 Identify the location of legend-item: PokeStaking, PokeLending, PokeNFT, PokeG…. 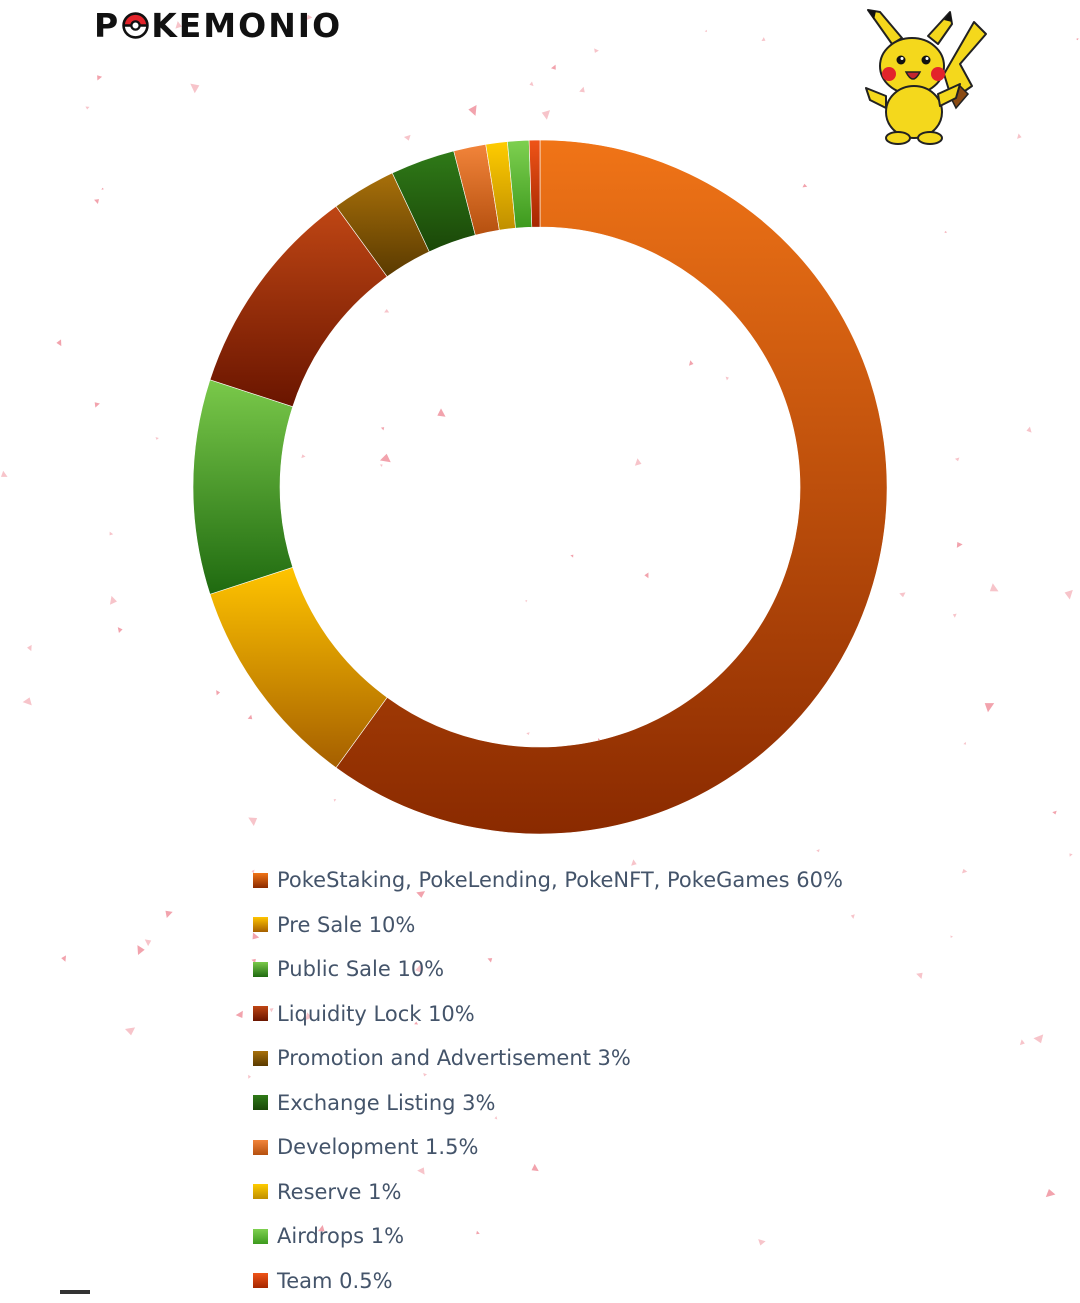
(548, 880).